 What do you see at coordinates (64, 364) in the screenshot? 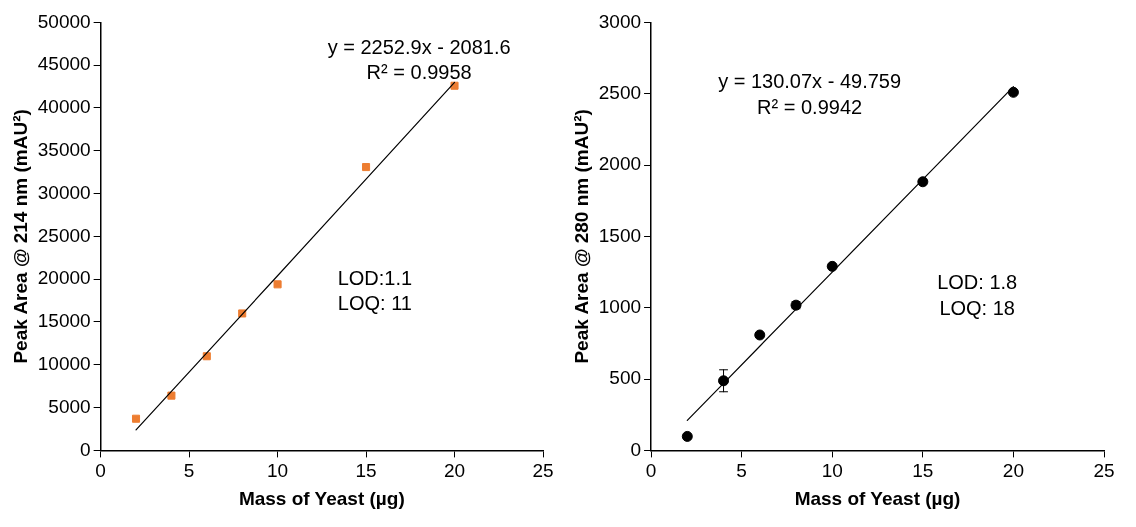
I see `y-tick-label: 10000` at bounding box center [64, 364].